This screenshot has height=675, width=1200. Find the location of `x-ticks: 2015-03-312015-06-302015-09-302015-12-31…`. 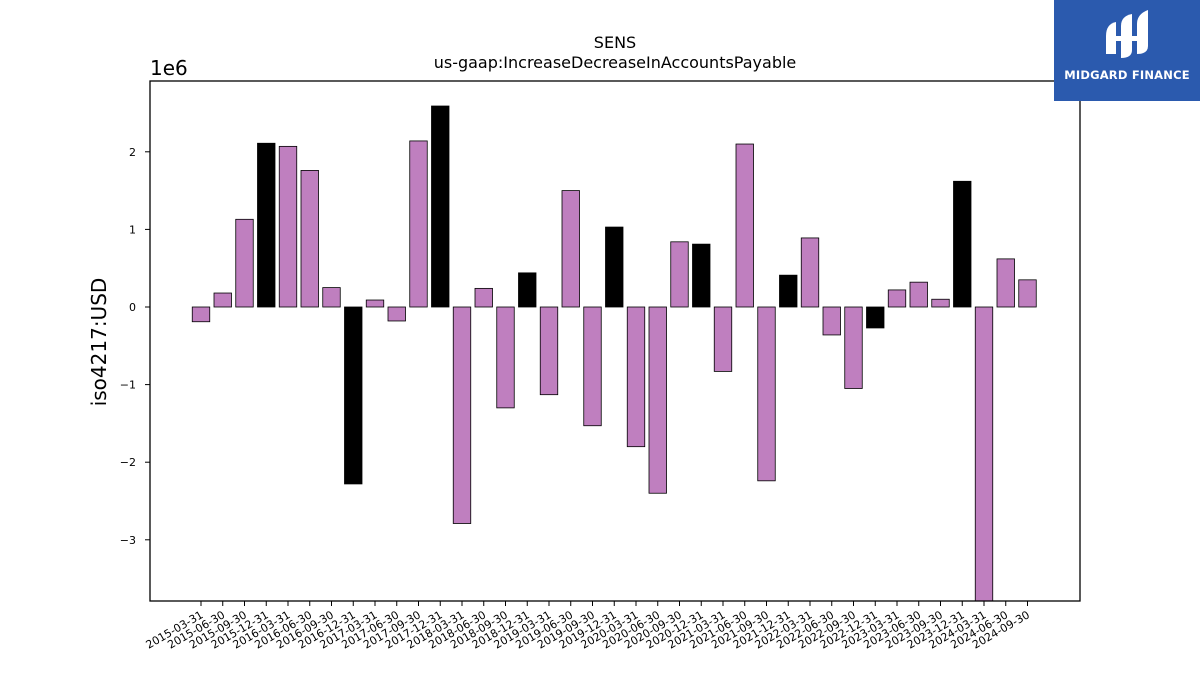

x-ticks: 2015-03-312015-06-302015-09-302015-12-31… is located at coordinates (588, 626).